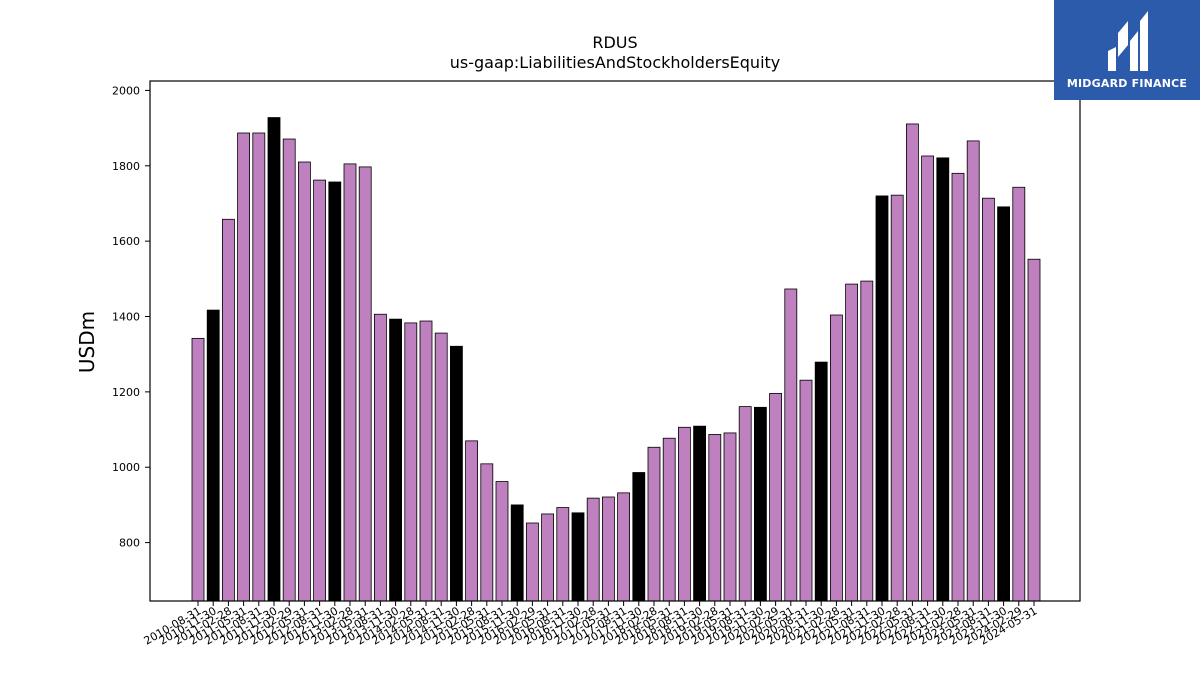  Describe the element at coordinates (126, 241) in the screenshot. I see `y-tick-label: 1600` at that location.